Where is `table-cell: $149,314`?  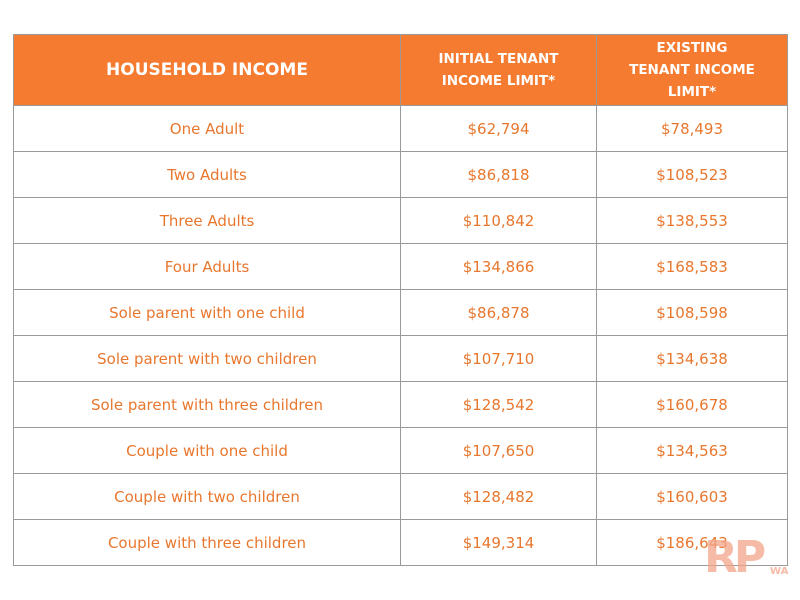
table-cell: $149,314 is located at coordinates (498, 542).